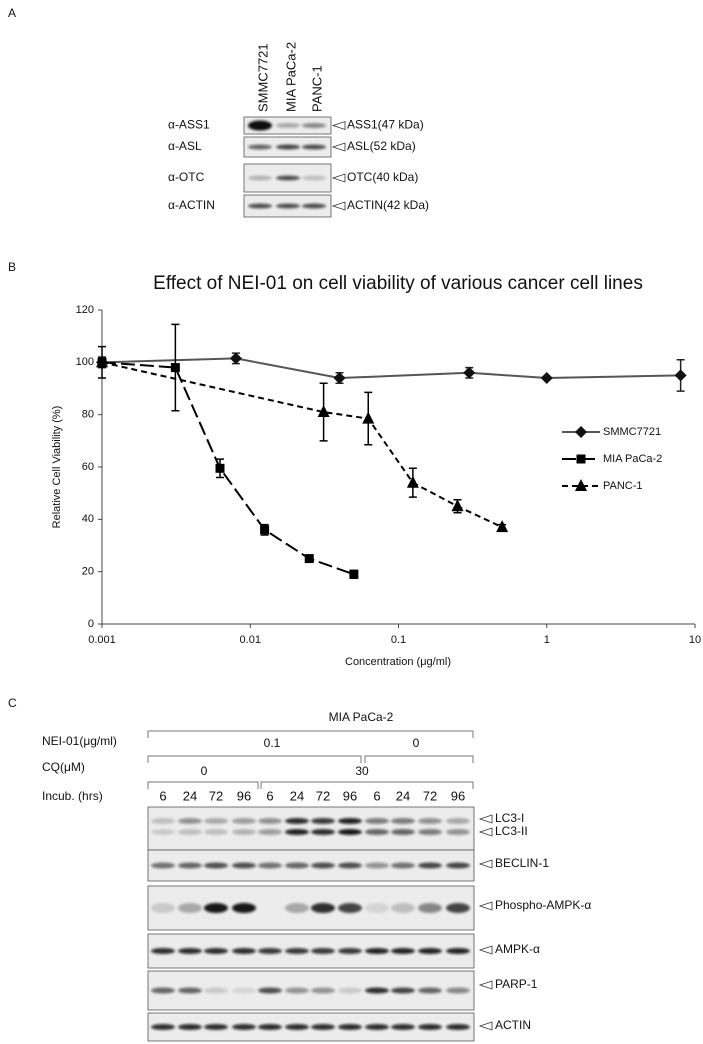 The image size is (703, 1044). What do you see at coordinates (516, 984) in the screenshot?
I see `protein-label: PARP-1` at bounding box center [516, 984].